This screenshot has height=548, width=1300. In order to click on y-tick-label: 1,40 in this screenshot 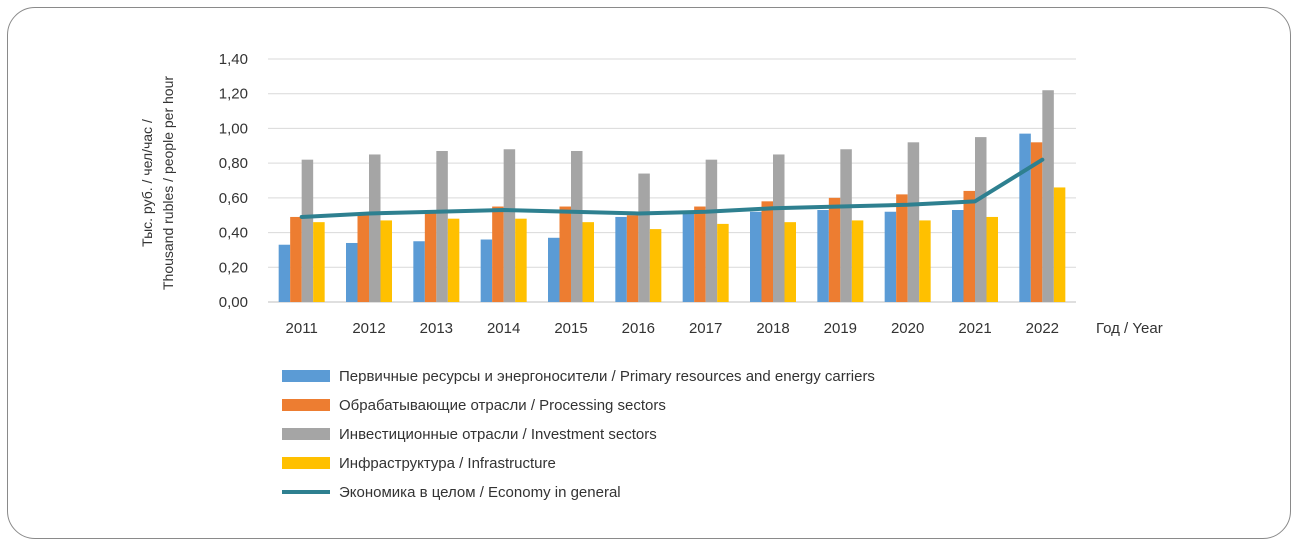, I will do `click(233, 59)`.